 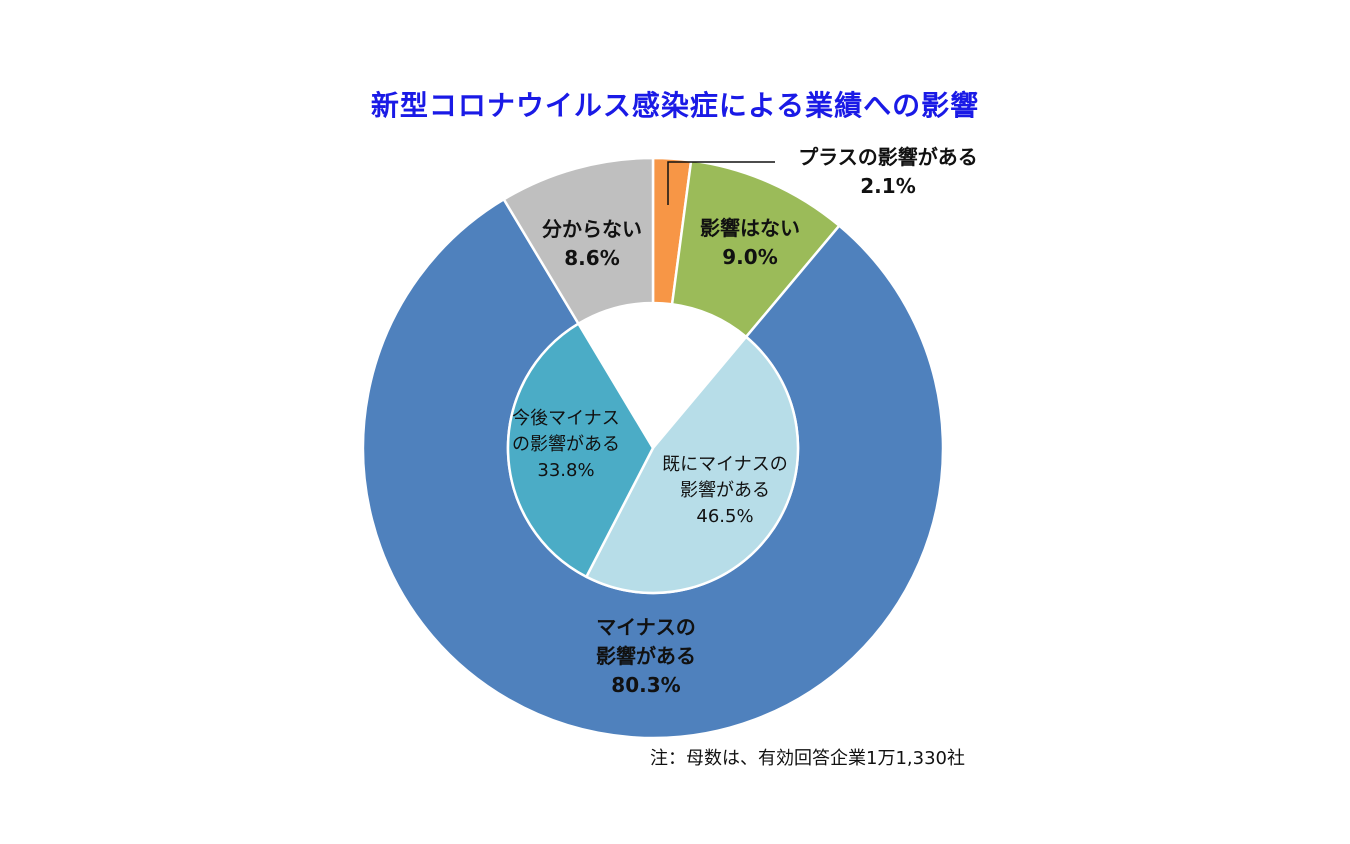 What do you see at coordinates (888, 157) in the screenshot?
I see `outer-label-0-0: プラスの影響がある` at bounding box center [888, 157].